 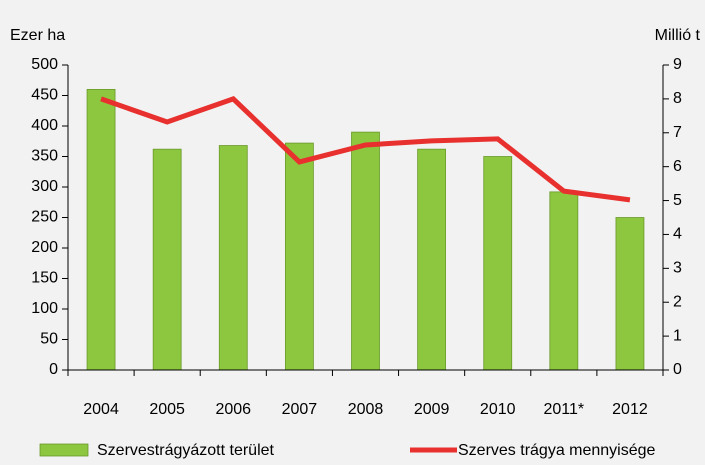 What do you see at coordinates (498, 409) in the screenshot?
I see `x-tick-label: 2010` at bounding box center [498, 409].